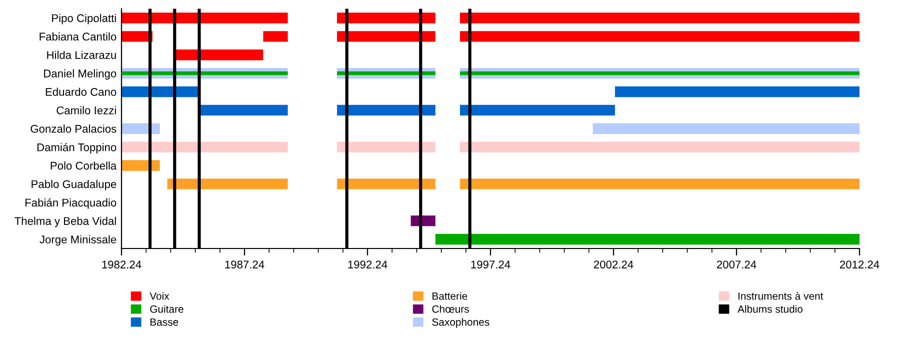 This screenshot has height=350, width=900. I want to click on x-tick-label: 2007.24, so click(736, 264).